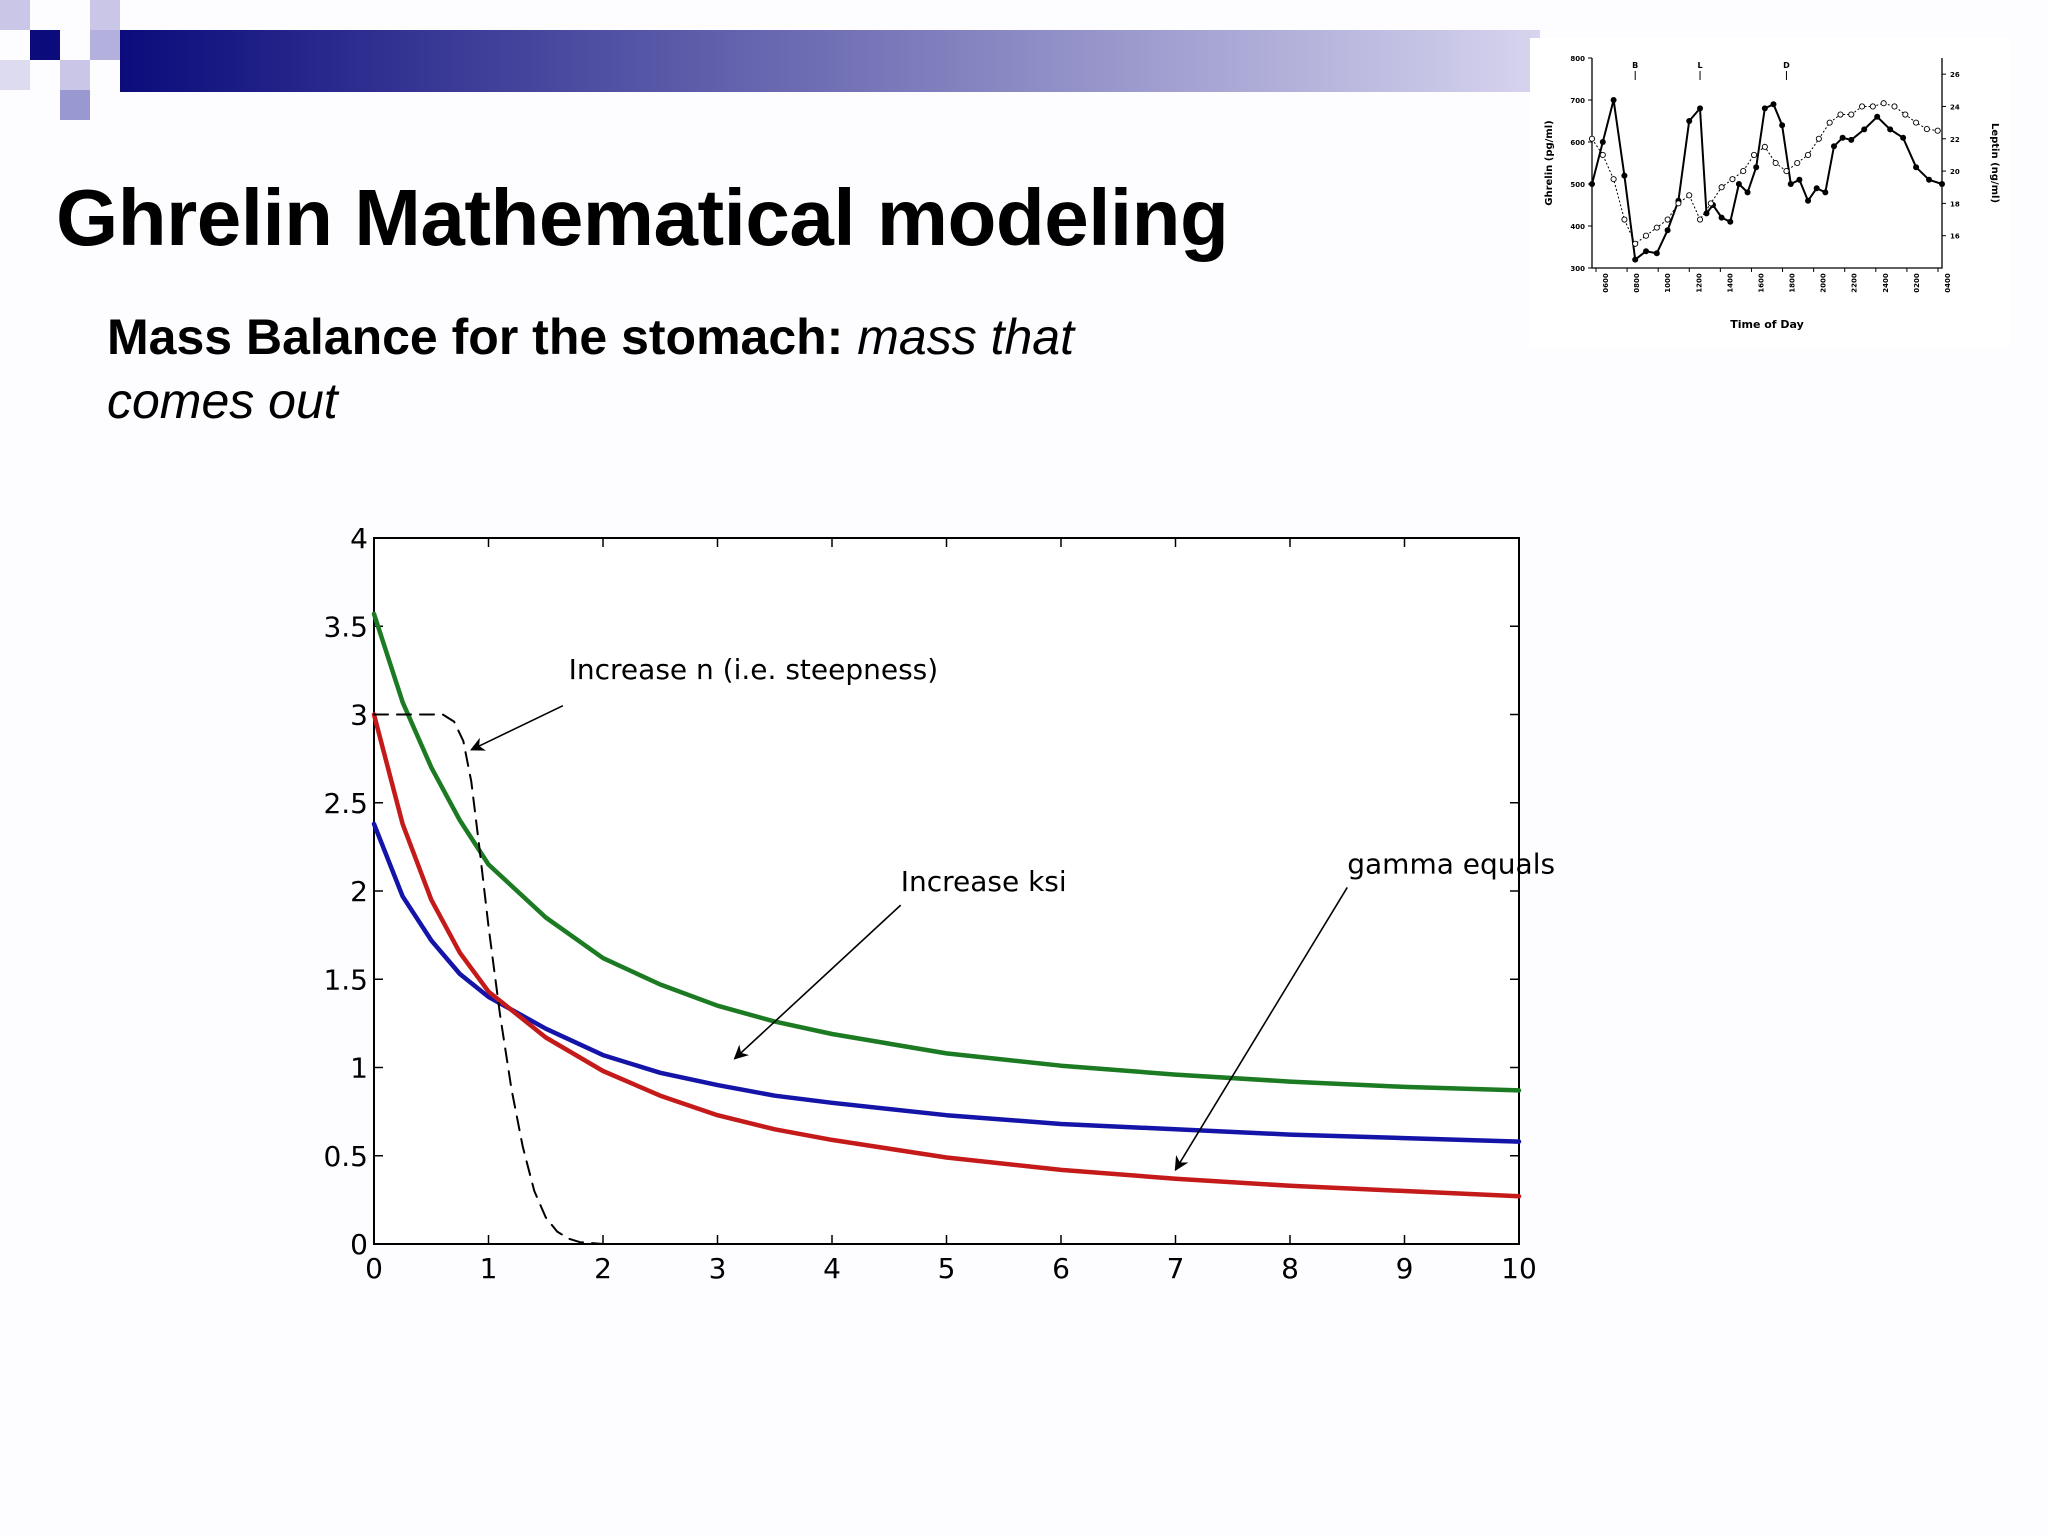  I want to click on inset-background, so click(1770, 193).